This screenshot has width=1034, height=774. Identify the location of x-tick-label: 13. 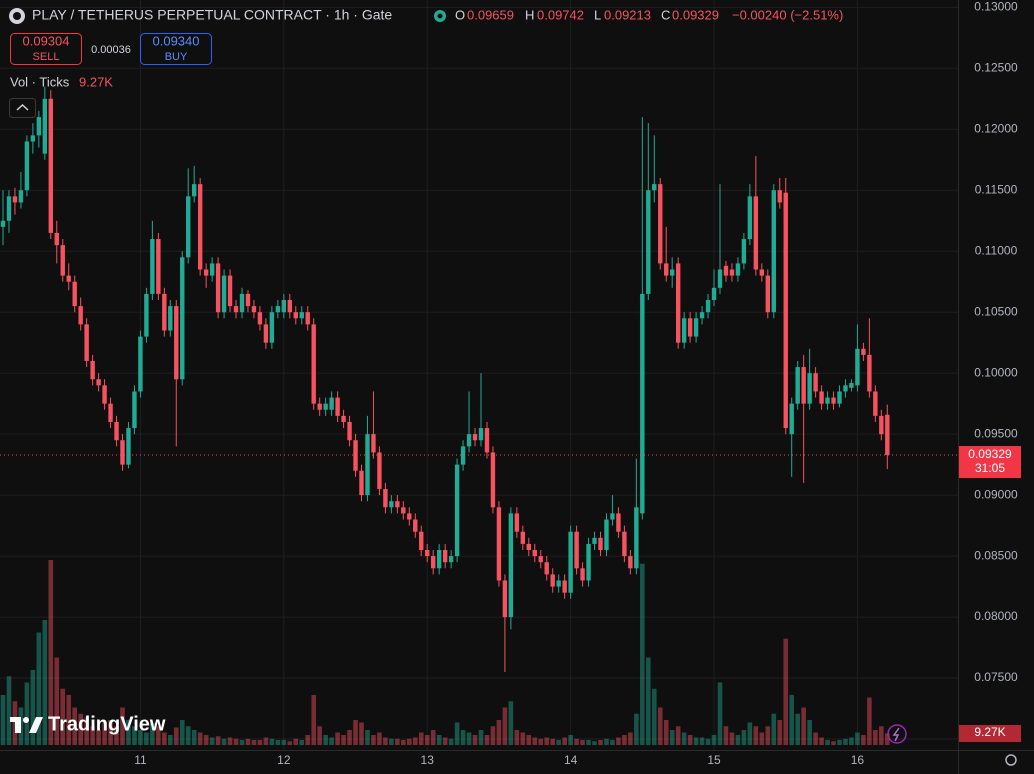
(428, 760).